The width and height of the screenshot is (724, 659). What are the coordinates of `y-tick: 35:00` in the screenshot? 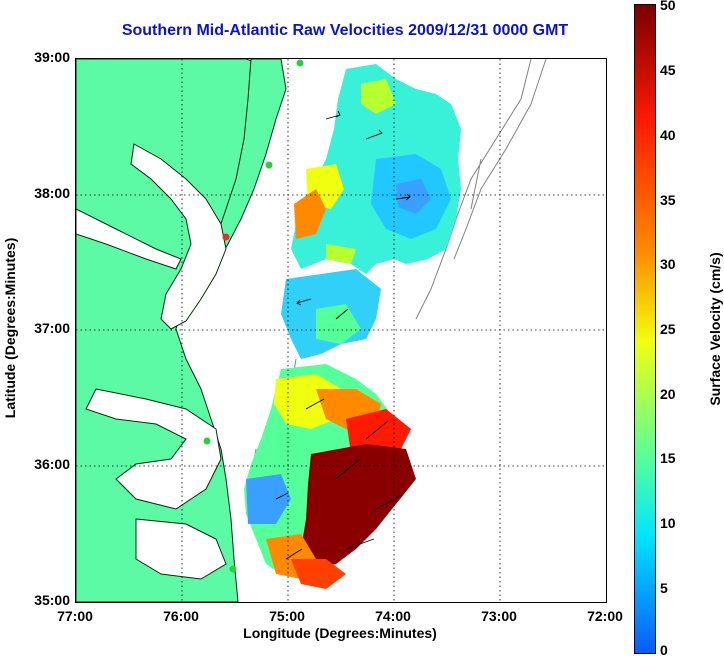 It's located at (52, 600).